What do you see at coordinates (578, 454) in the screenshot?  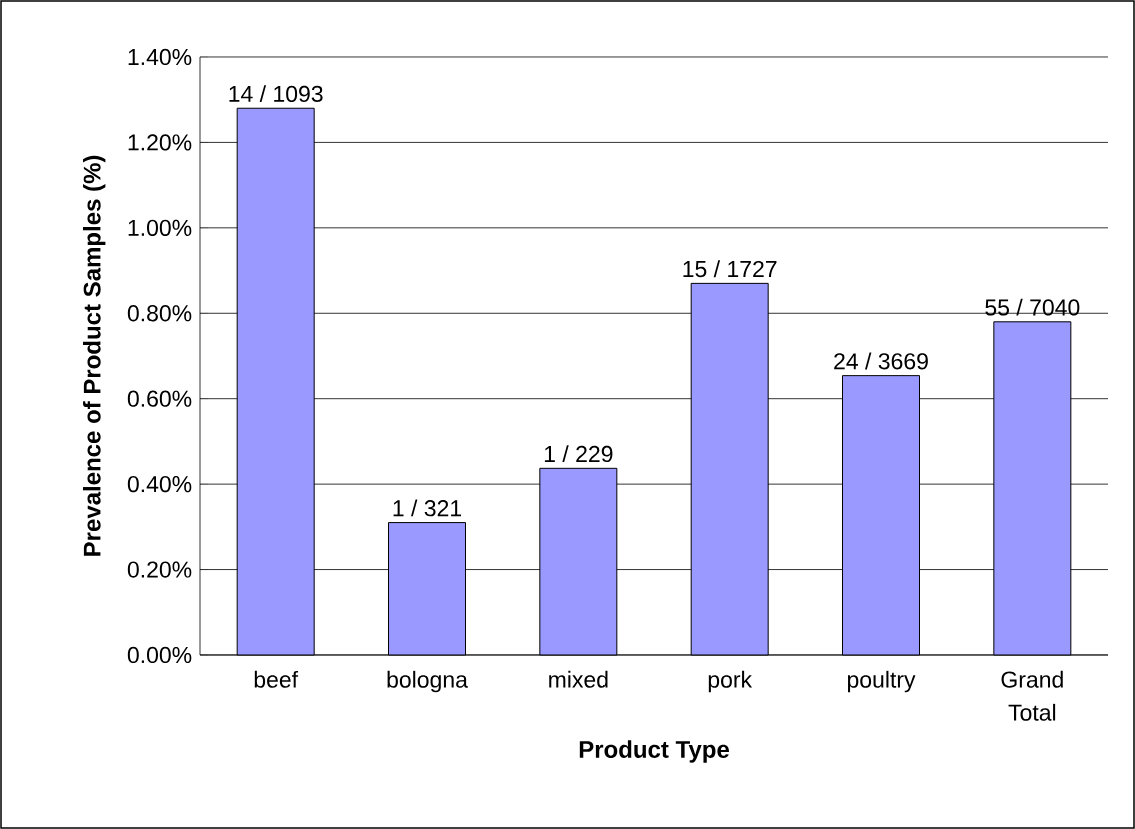 I see `annotation: 1 / 229` at bounding box center [578, 454].